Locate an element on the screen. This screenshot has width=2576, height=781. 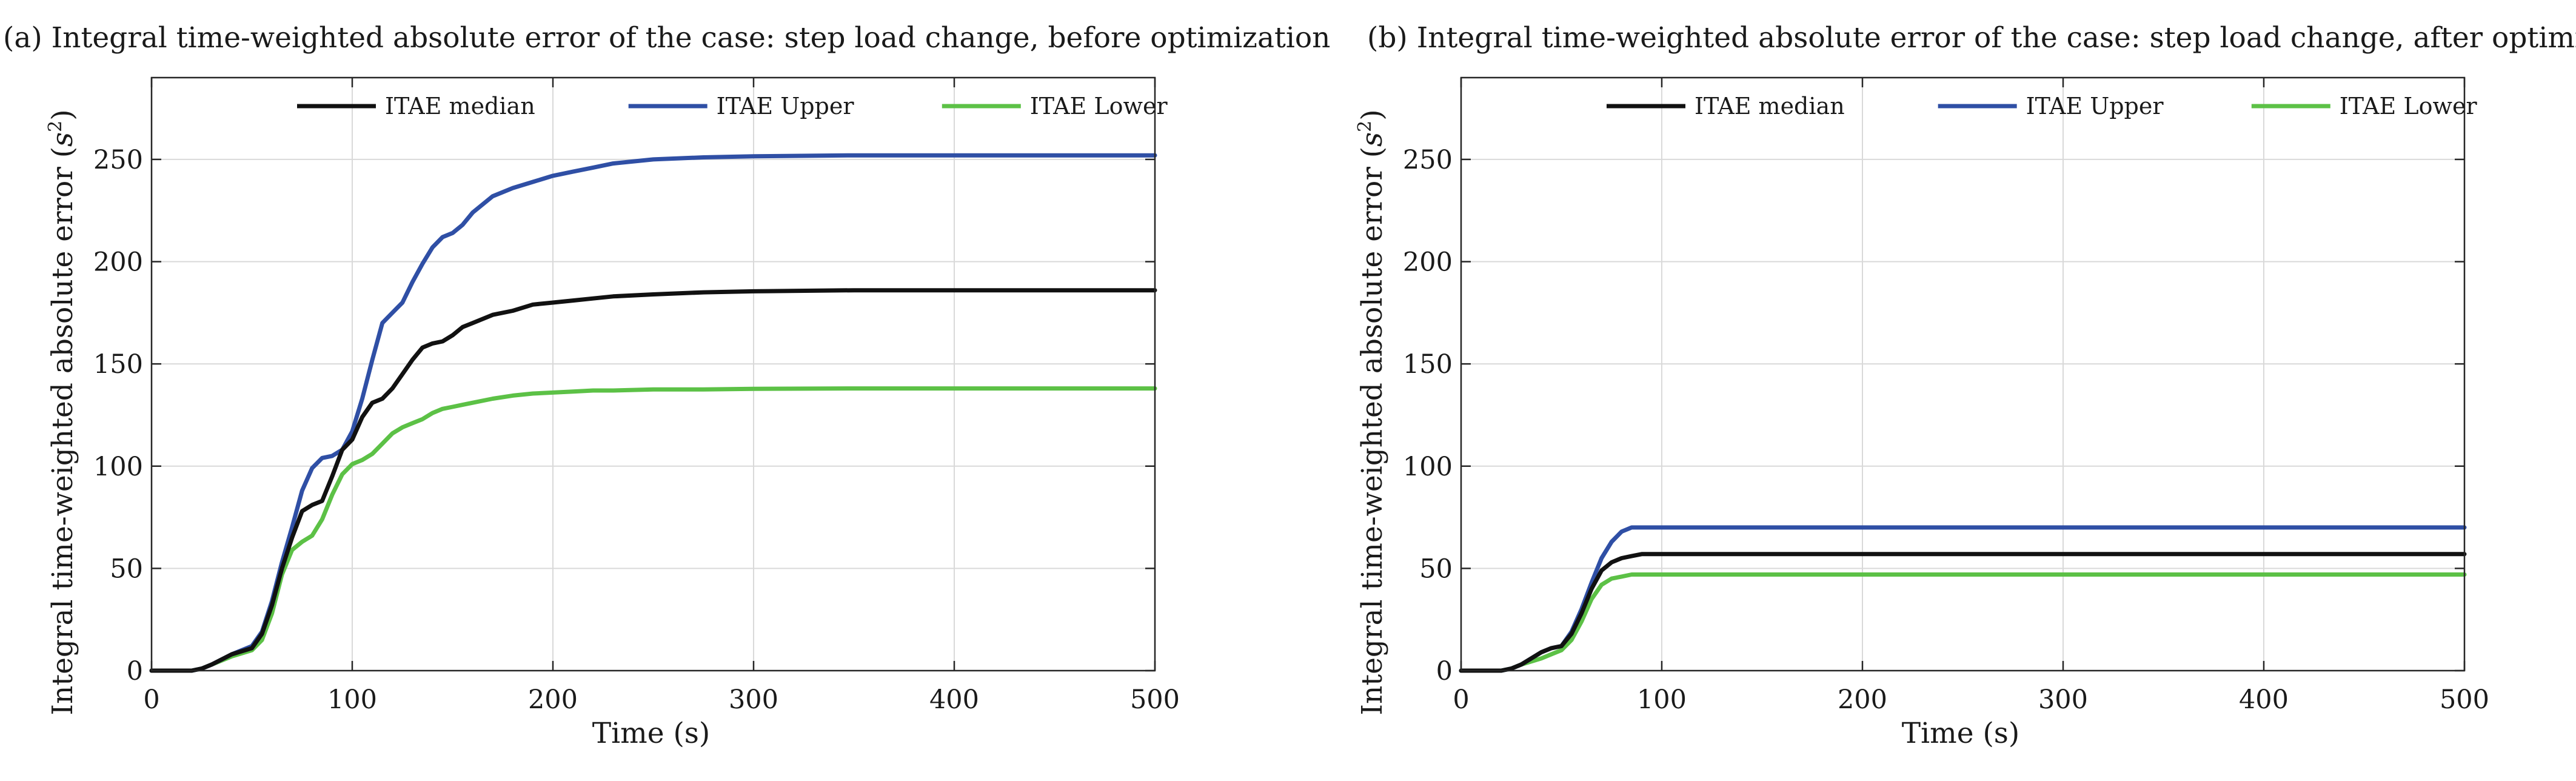
series-line-itae-upper is located at coordinates (1963, 599).